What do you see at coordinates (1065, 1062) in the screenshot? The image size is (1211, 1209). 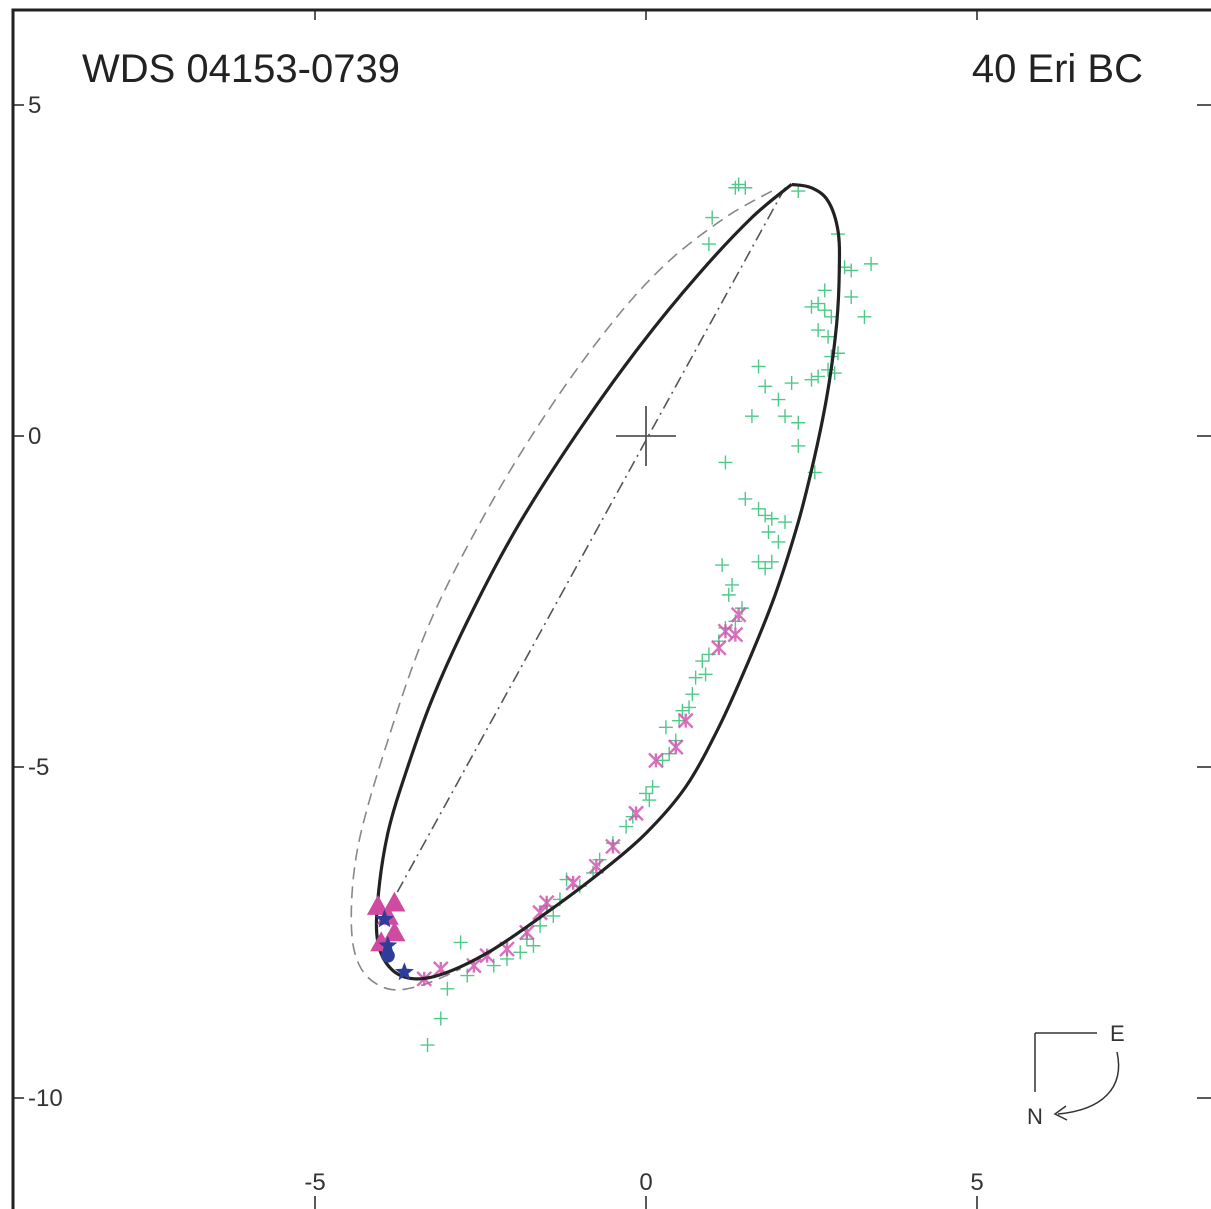 I see `compass-axes` at bounding box center [1065, 1062].